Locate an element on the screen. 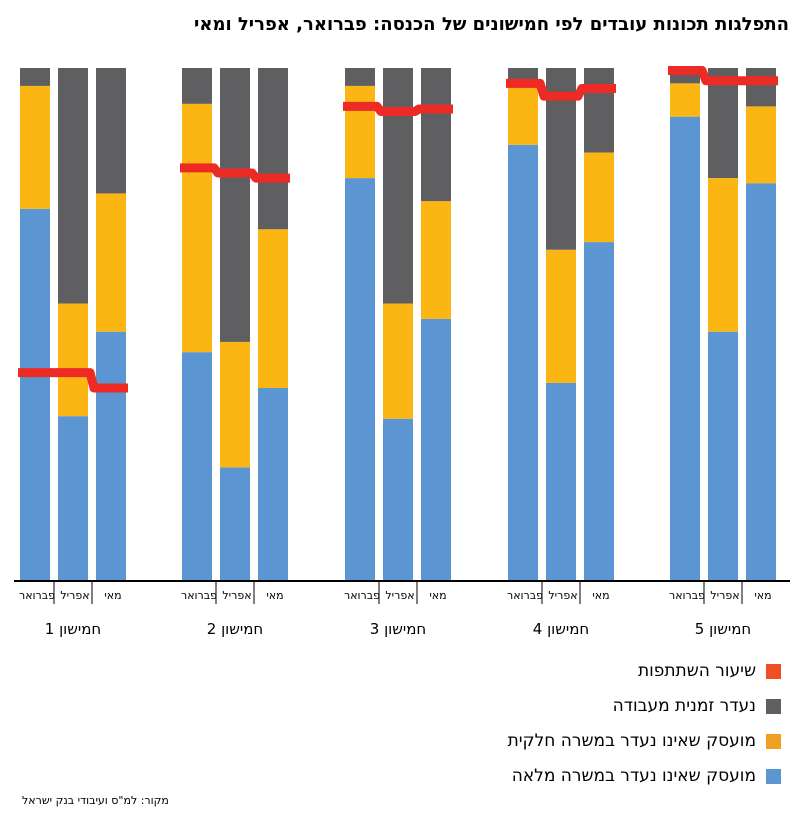 The image size is (801, 834). group-label: חמישון 2 is located at coordinates (235, 629).